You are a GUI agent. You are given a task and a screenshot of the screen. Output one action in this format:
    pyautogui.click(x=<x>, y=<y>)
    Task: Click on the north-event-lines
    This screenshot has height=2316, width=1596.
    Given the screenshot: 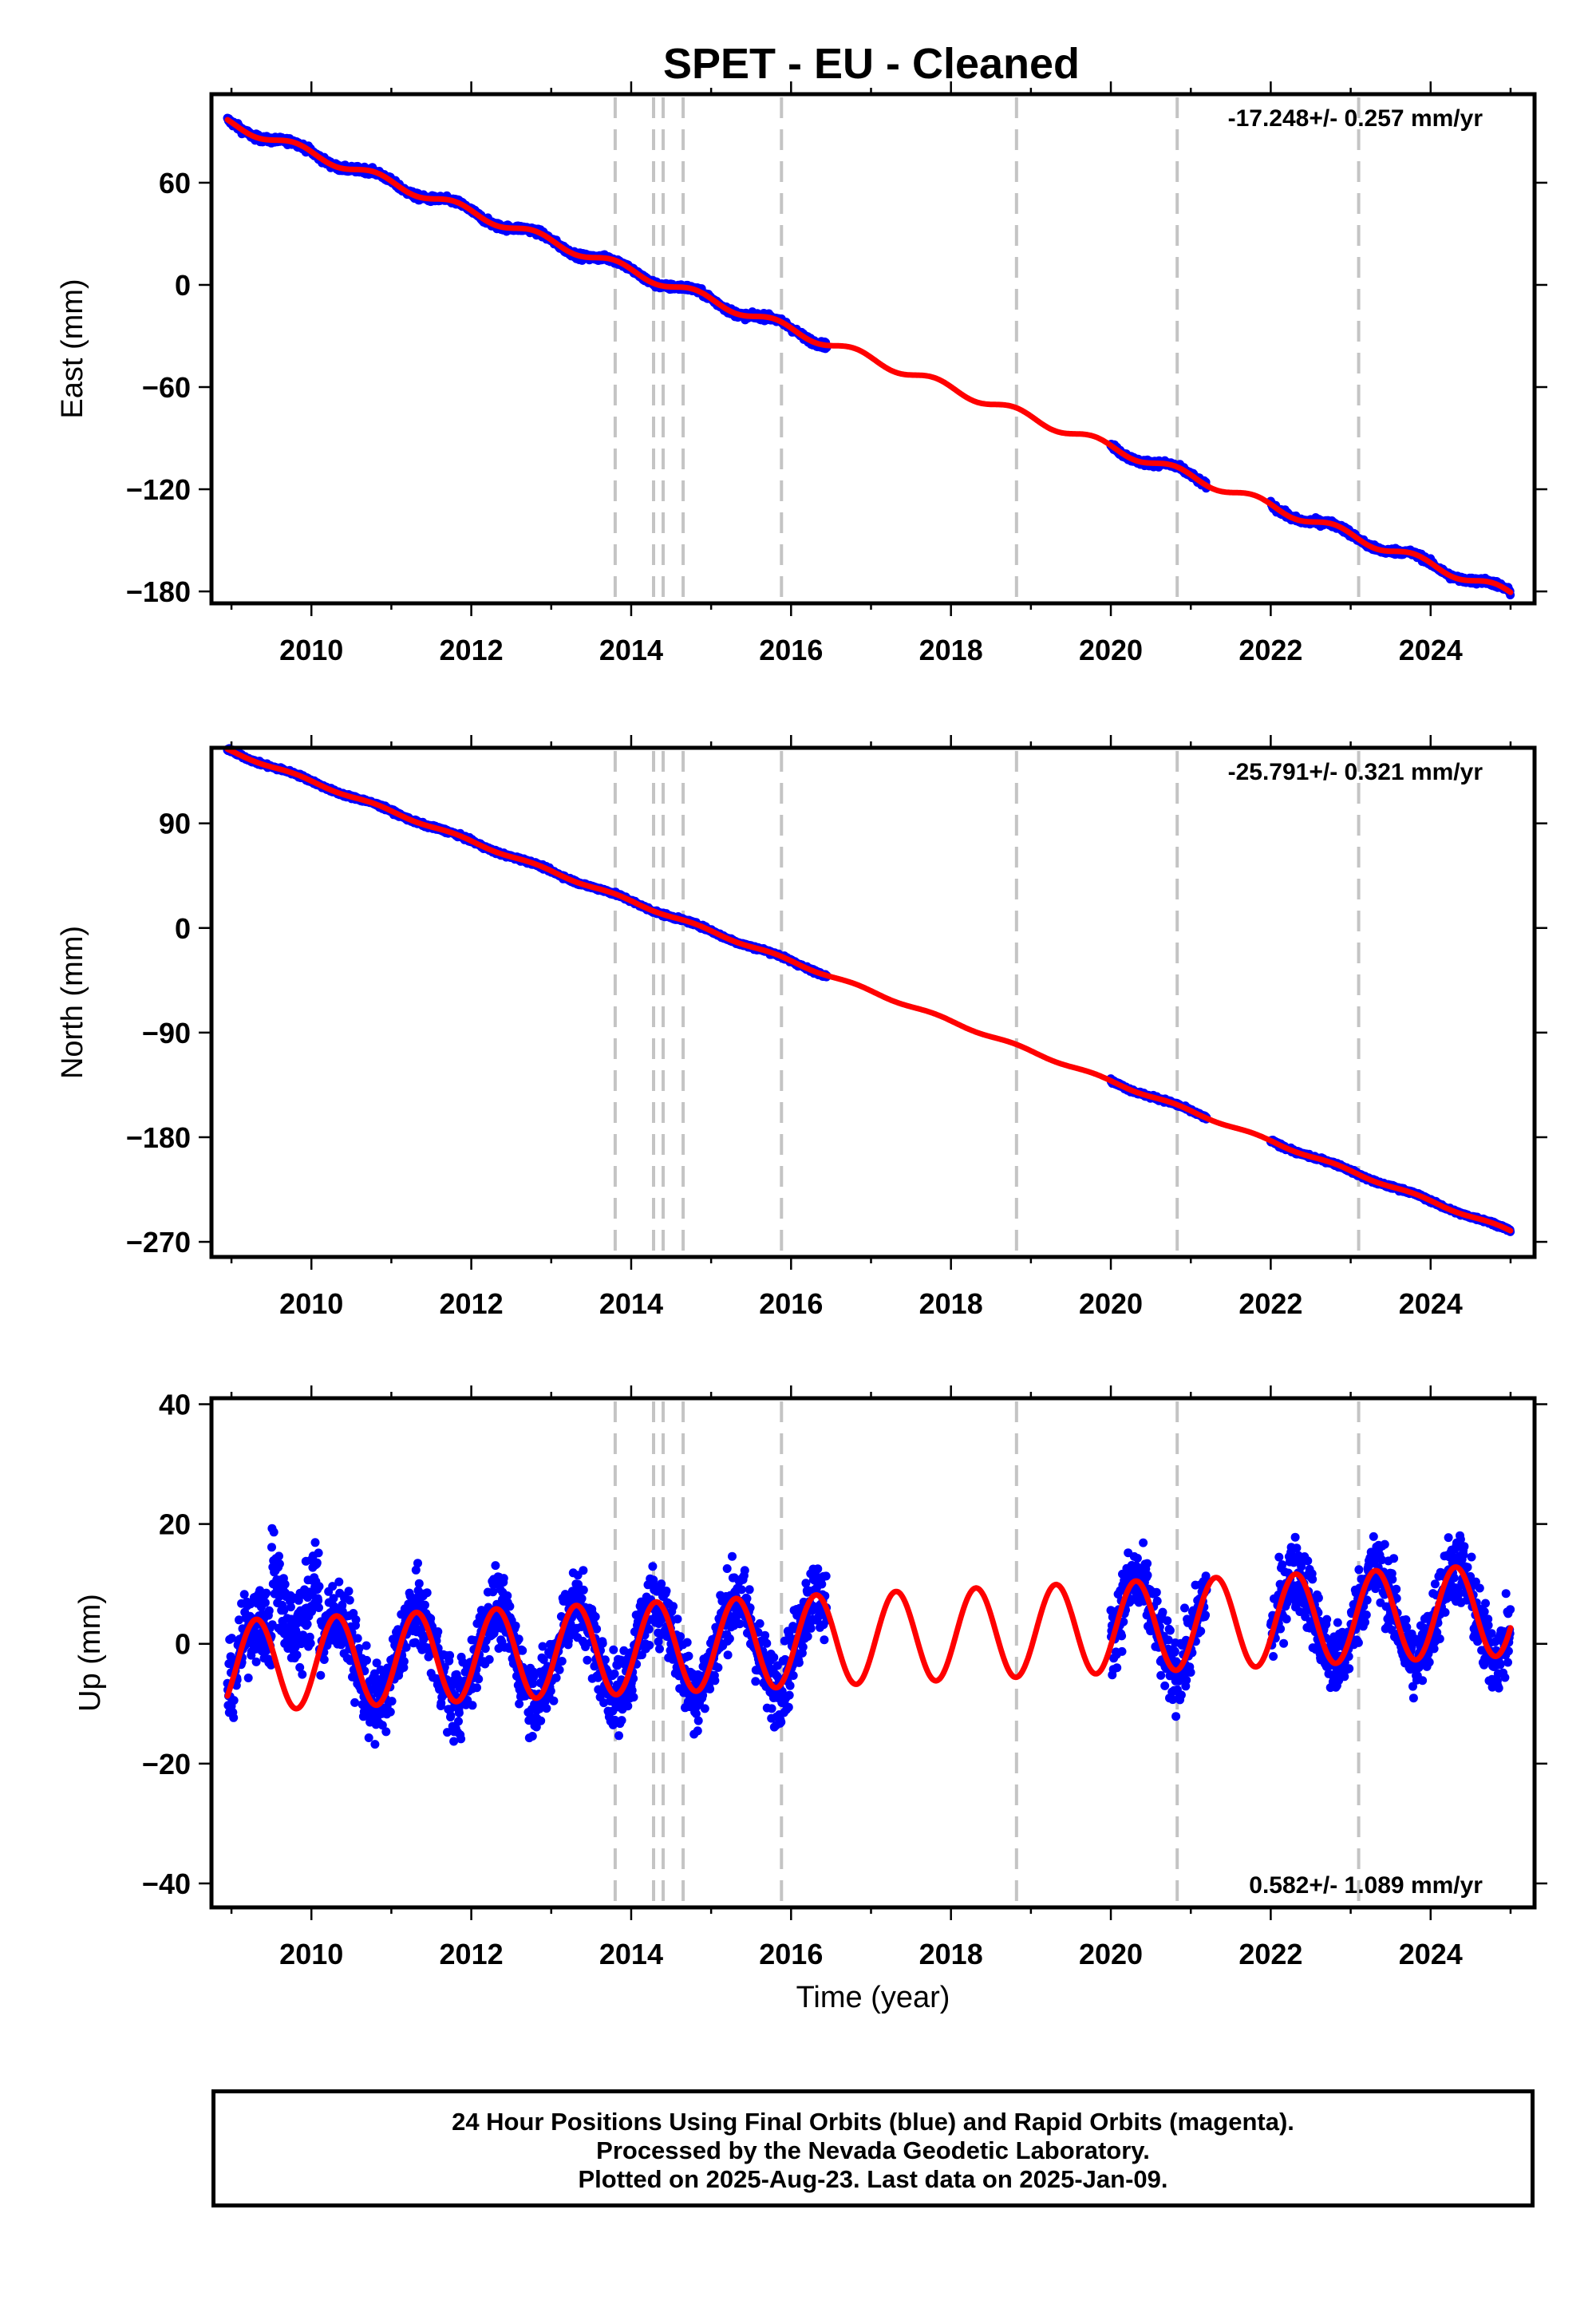 What is the action you would take?
    pyautogui.click(x=987, y=1002)
    